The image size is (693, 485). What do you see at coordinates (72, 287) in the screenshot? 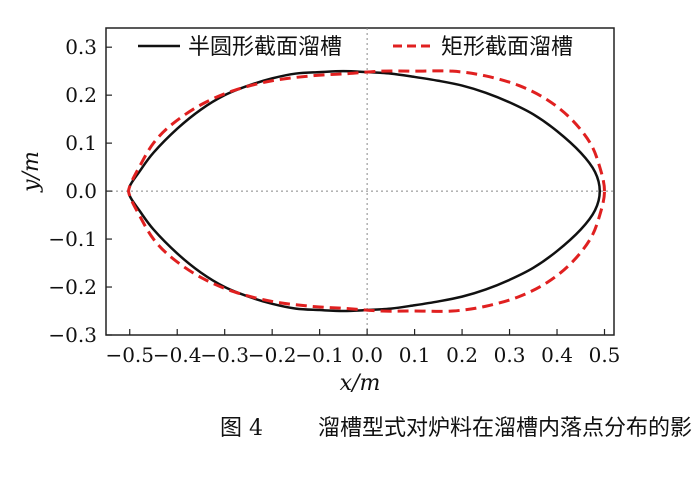
I see `y-tick-label: −0.2` at bounding box center [72, 287].